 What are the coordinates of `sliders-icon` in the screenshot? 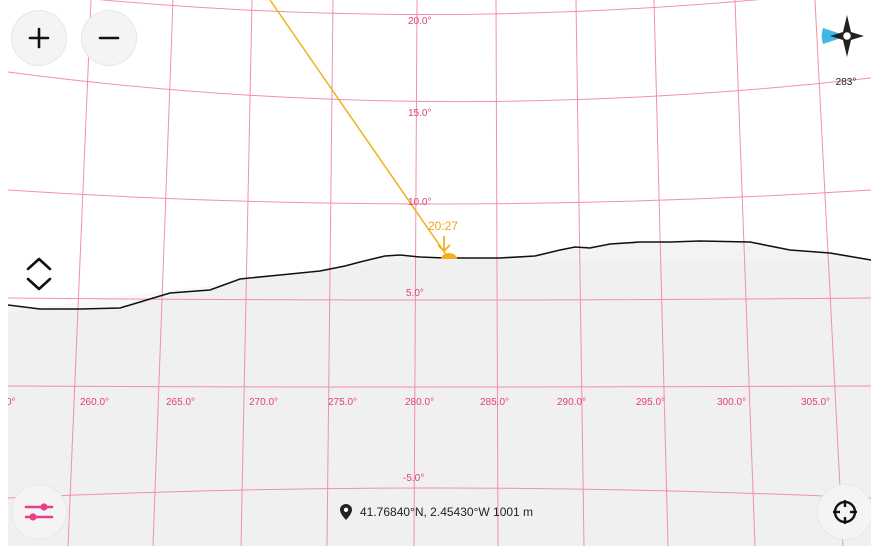 It's located at (39, 512).